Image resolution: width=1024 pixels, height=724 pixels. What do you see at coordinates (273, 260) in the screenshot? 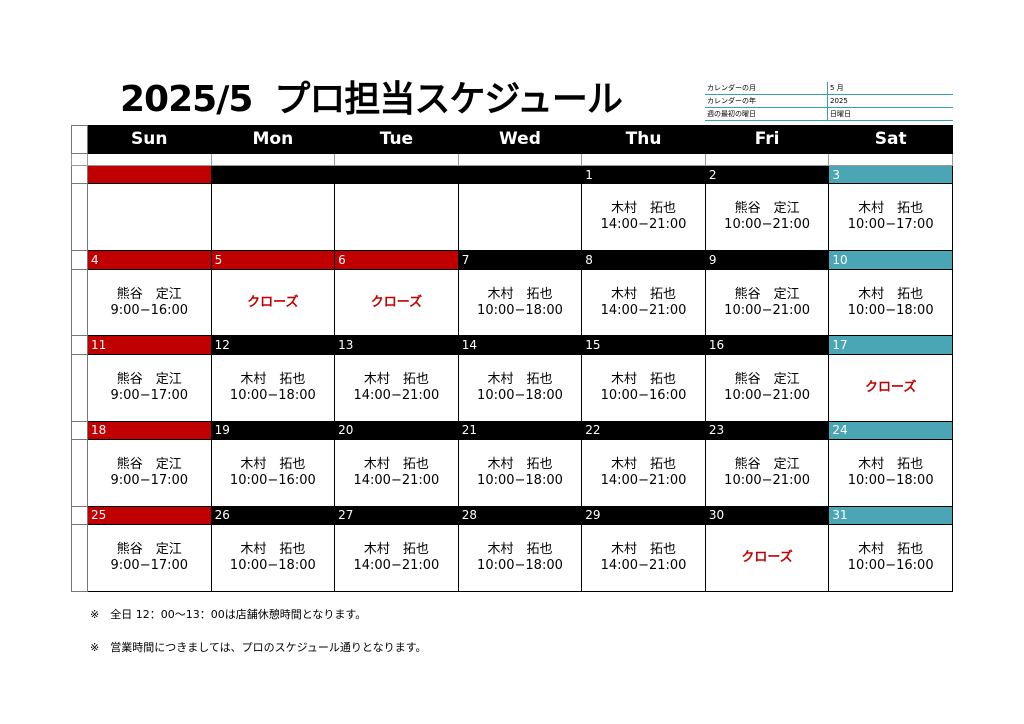
I see `date-number: 5` at bounding box center [273, 260].